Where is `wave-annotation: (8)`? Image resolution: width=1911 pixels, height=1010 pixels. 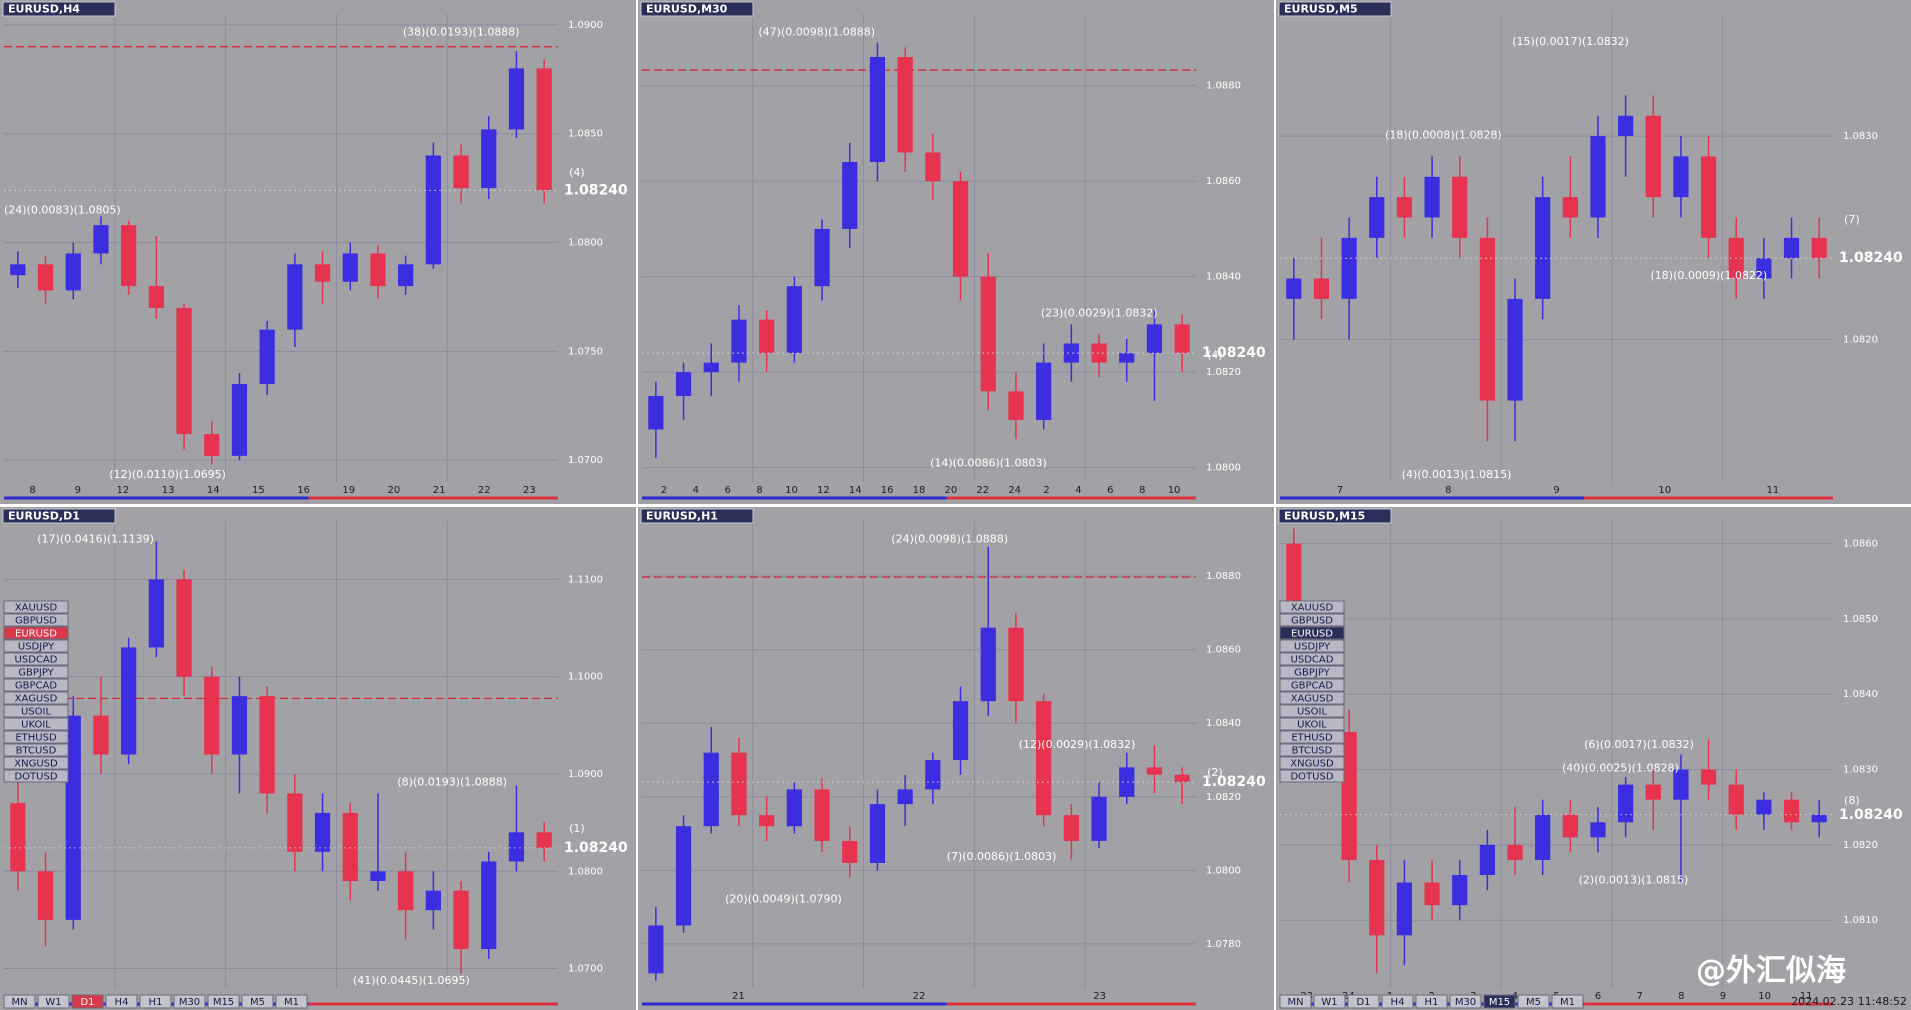 wave-annotation: (8) is located at coordinates (1852, 800).